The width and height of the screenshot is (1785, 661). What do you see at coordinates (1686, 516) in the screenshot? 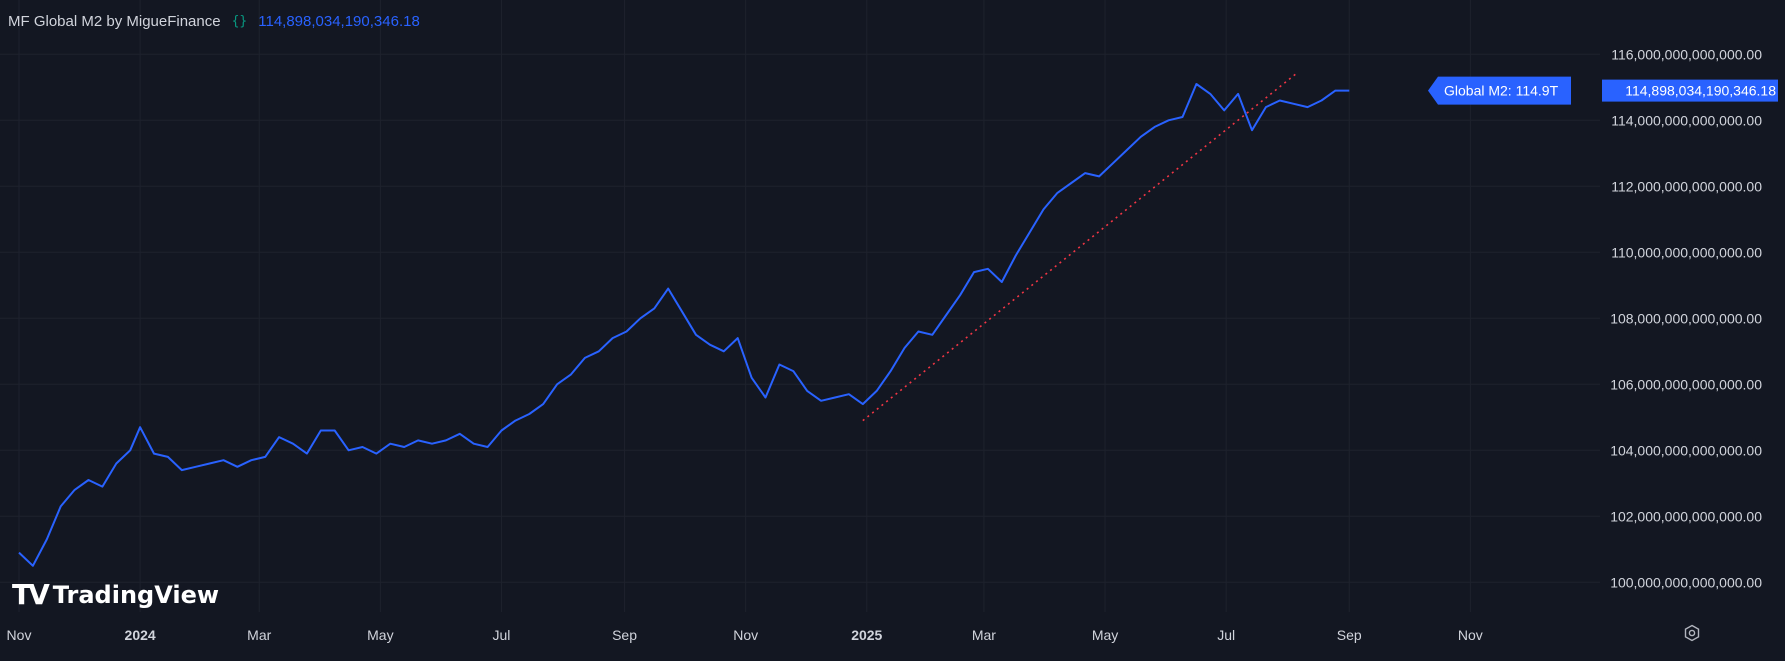
I see `y-tick-label: 102,000,000,000,000.00` at bounding box center [1686, 516].